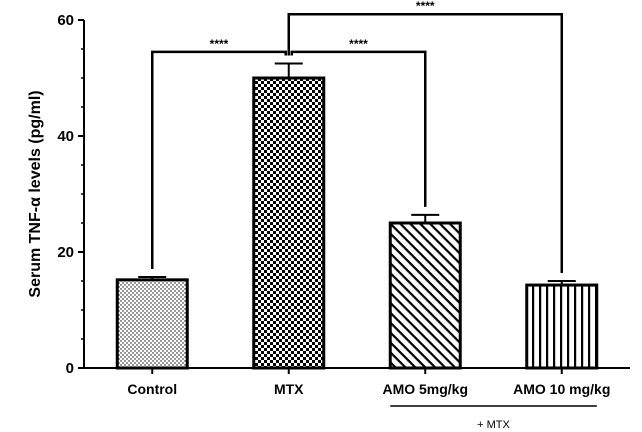  Describe the element at coordinates (289, 389) in the screenshot. I see `x-tick-label: MTX` at that location.